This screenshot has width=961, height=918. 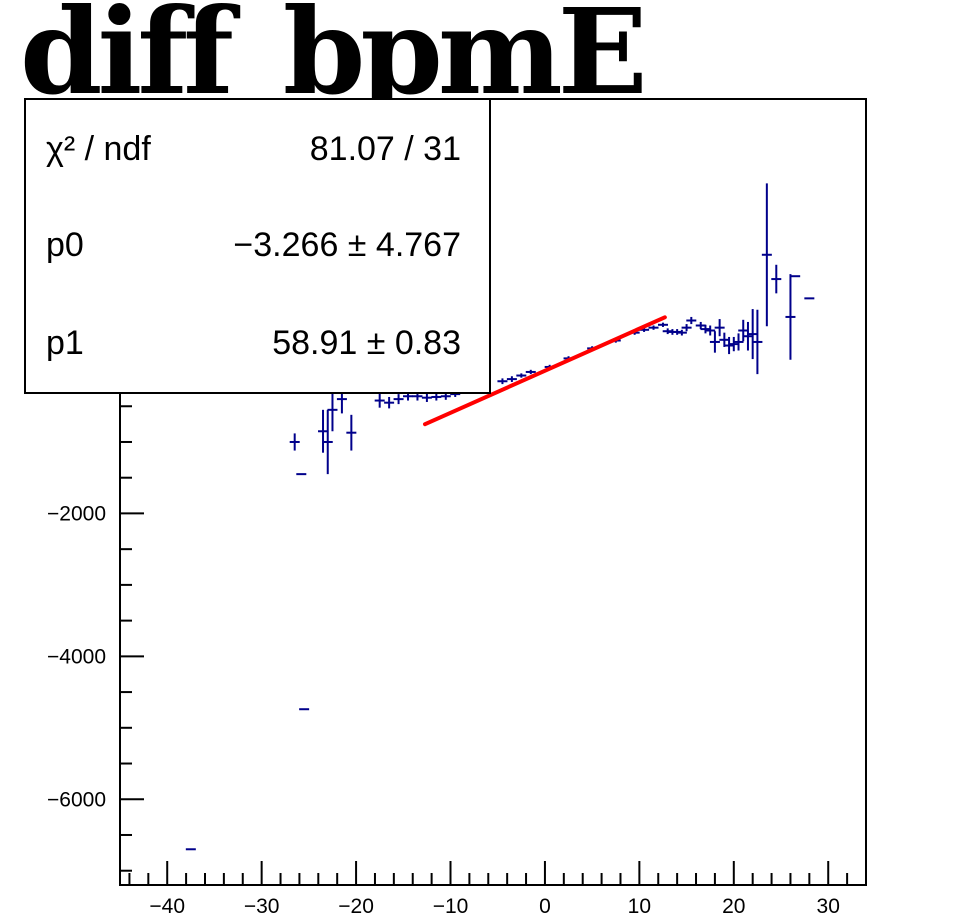 I want to click on p0-label: p0, so click(x=65, y=245).